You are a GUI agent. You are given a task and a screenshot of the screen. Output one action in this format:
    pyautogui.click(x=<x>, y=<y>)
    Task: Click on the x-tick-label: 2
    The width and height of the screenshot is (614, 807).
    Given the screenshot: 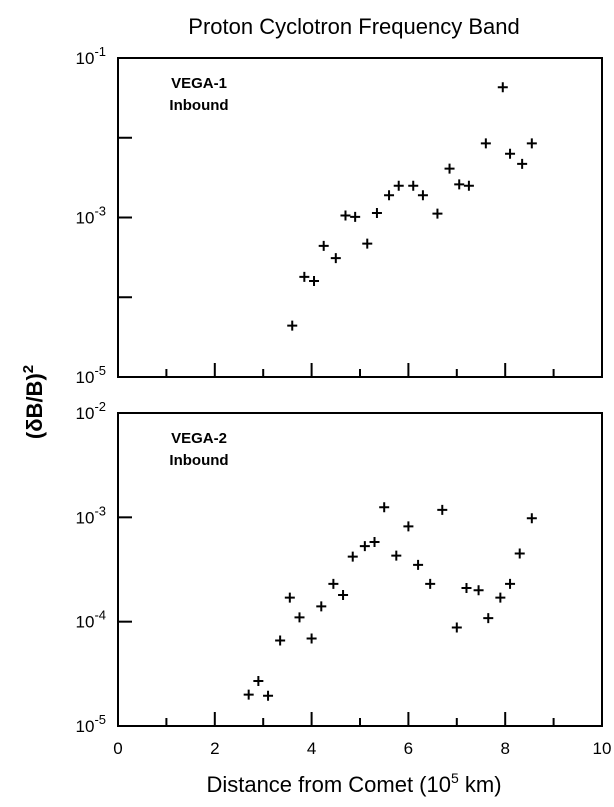 What is the action you would take?
    pyautogui.click(x=214, y=748)
    